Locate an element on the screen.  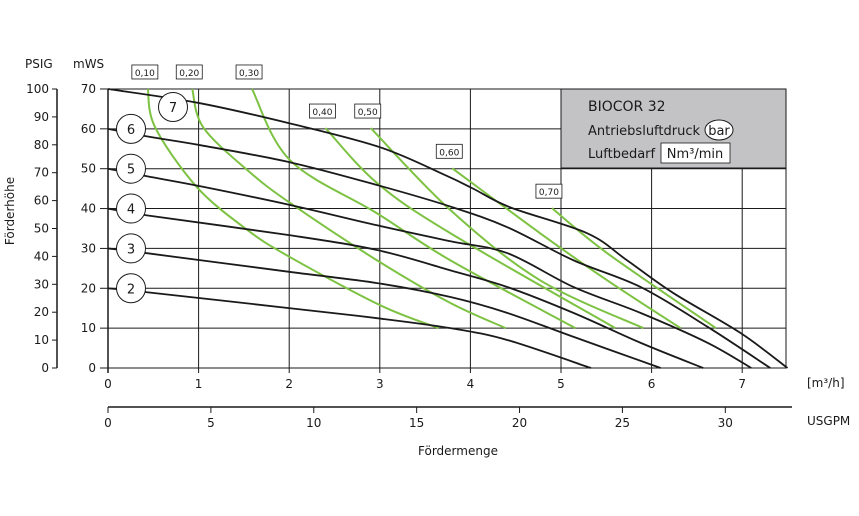
x2-tick-label: 15 is located at coordinates (416, 423).